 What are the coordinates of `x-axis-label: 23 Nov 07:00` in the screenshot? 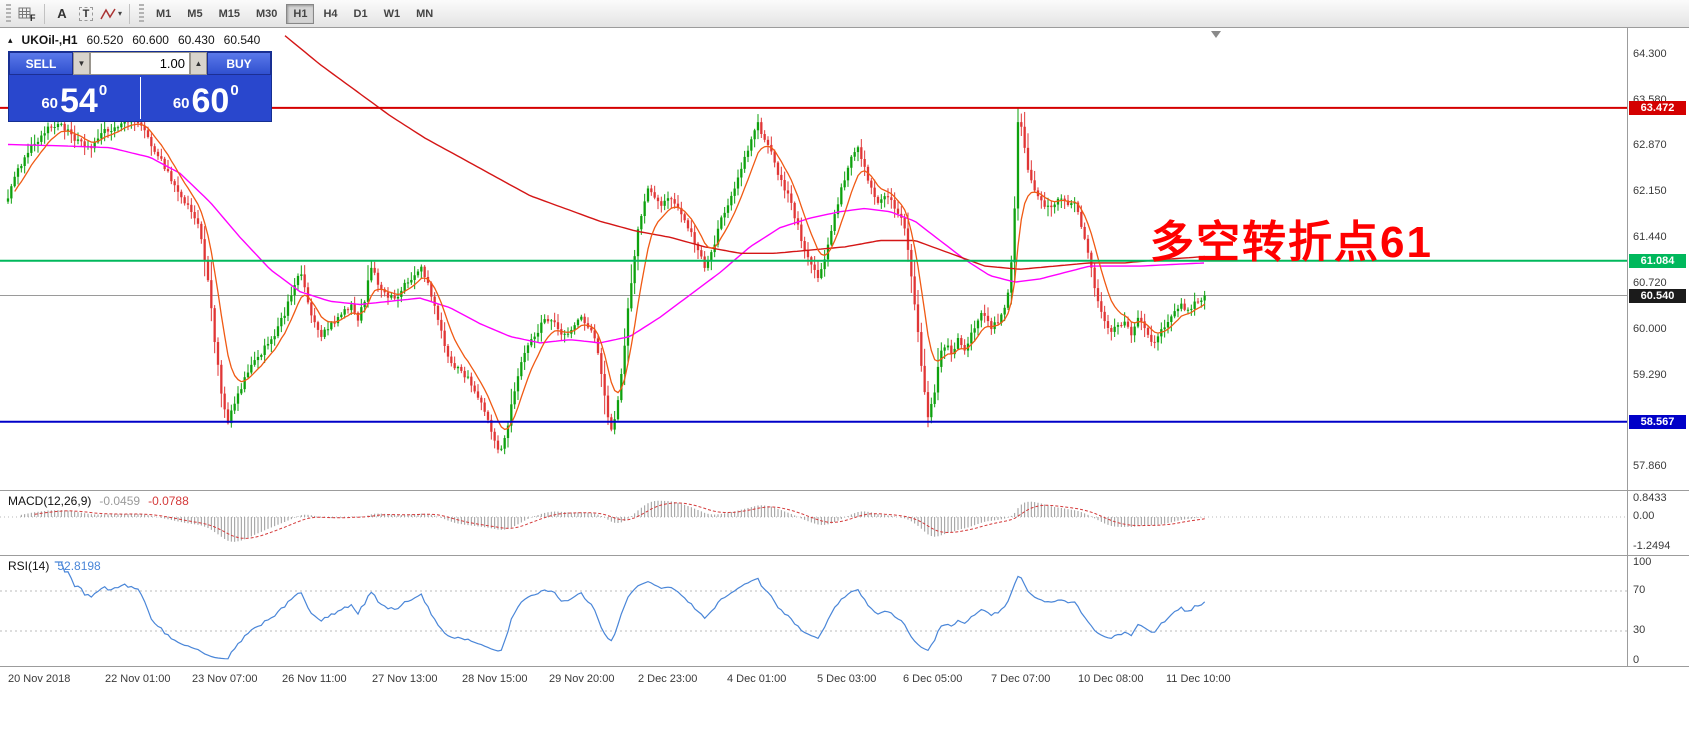 It's located at (225, 679).